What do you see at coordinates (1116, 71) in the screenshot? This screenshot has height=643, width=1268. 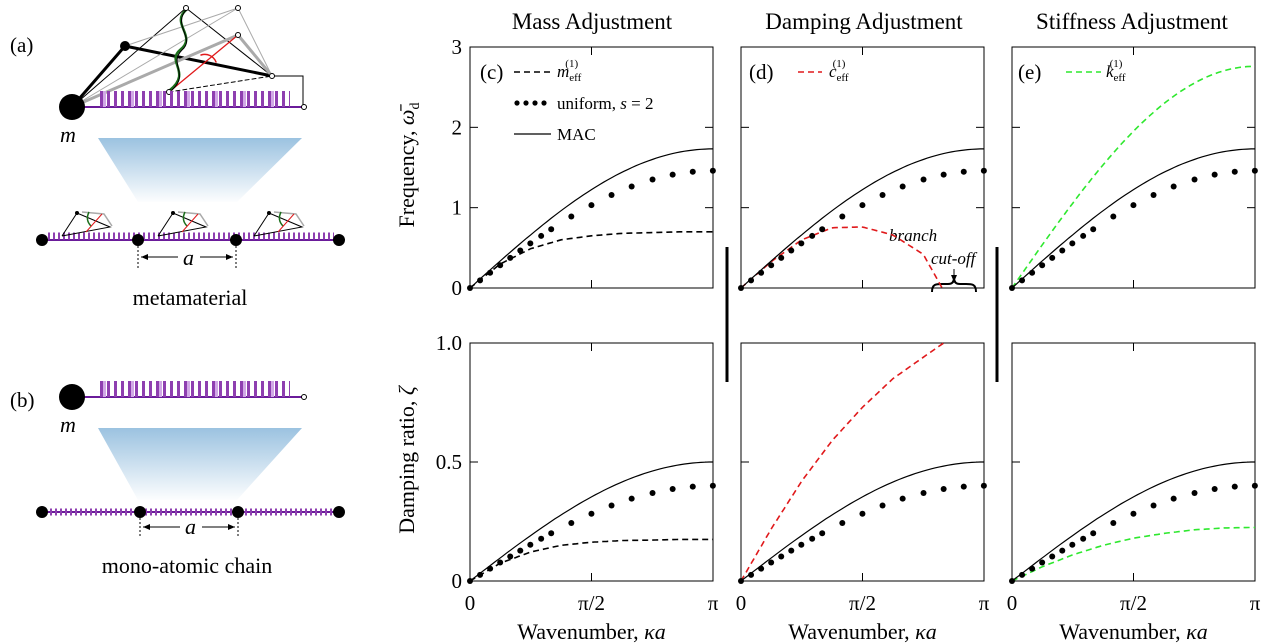 I see `legend-k-eff: keff(1)` at bounding box center [1116, 71].